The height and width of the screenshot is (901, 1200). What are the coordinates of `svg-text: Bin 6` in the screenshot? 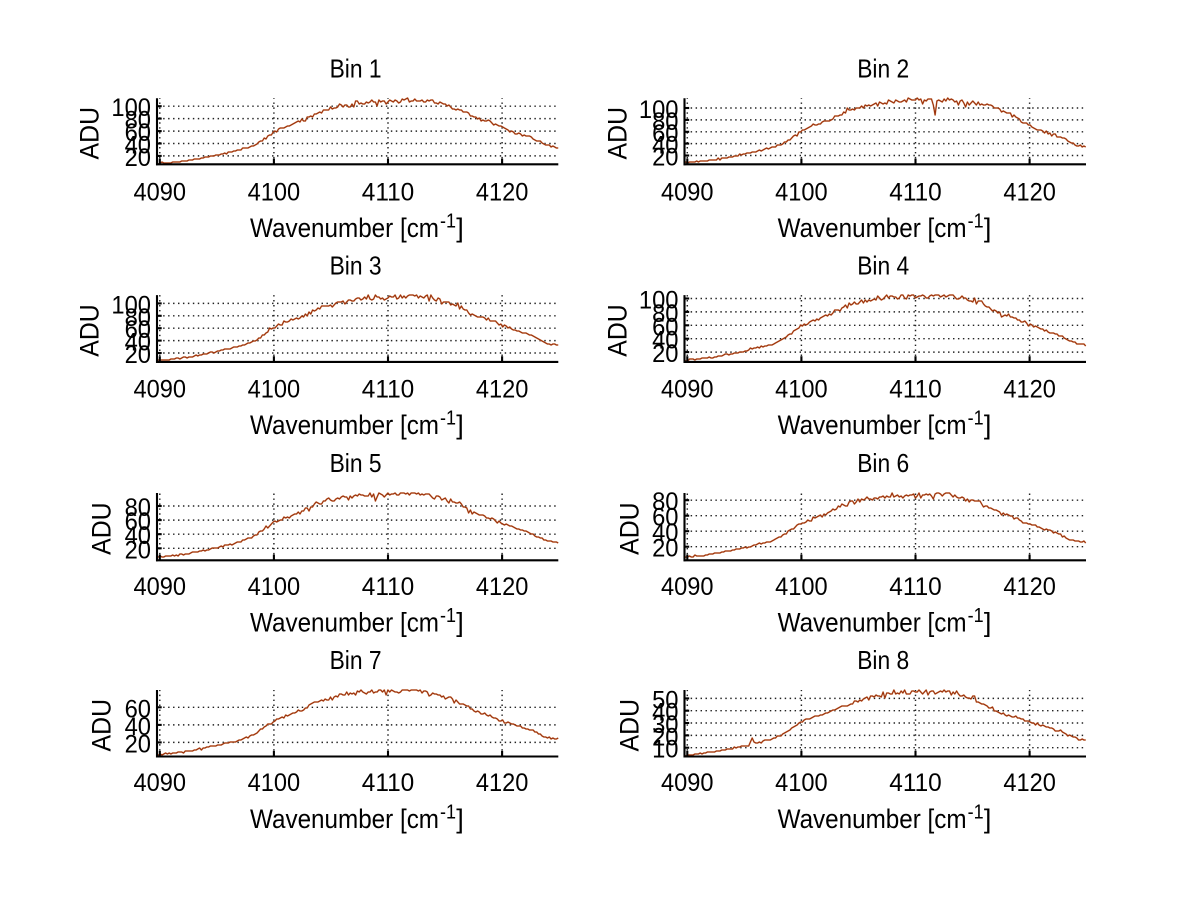 It's located at (883, 463).